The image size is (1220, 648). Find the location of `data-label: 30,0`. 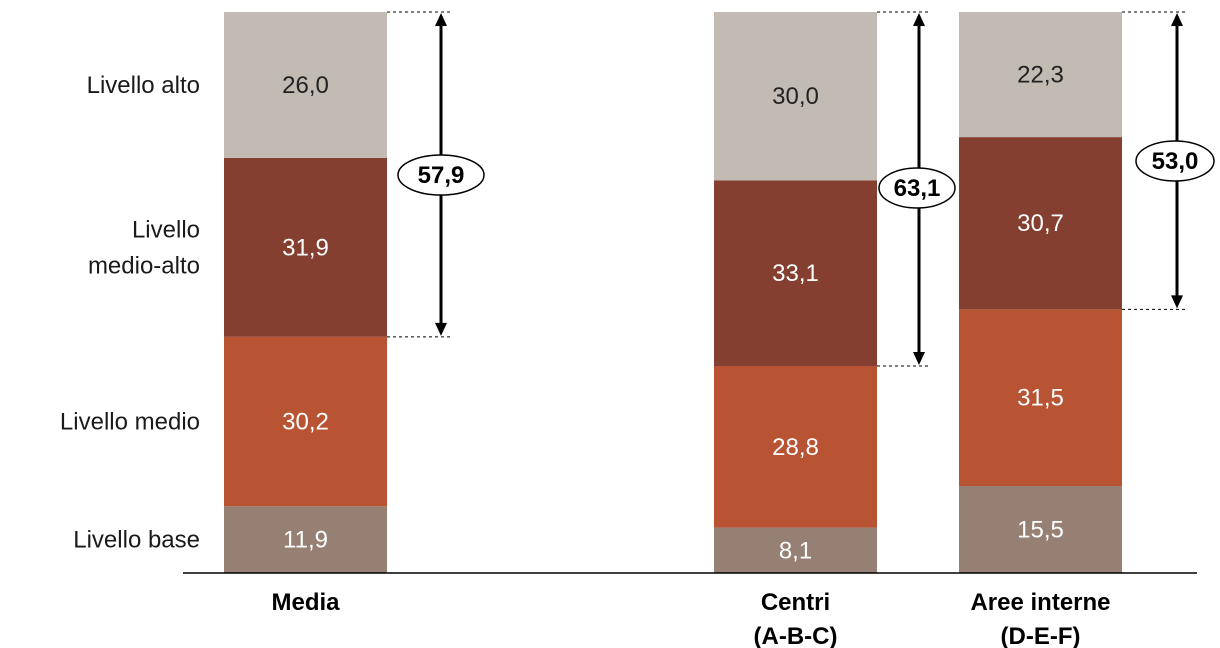

data-label: 30,0 is located at coordinates (795, 96).